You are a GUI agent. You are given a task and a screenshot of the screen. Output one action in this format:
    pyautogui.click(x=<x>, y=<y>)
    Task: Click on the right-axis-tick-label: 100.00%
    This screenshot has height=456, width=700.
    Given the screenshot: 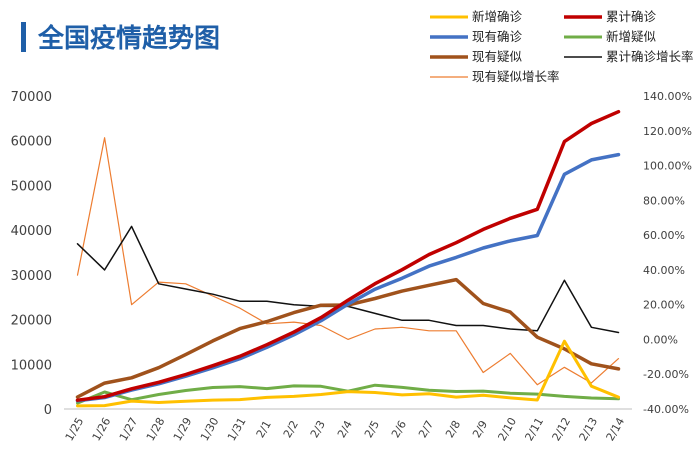 What is the action you would take?
    pyautogui.click(x=667, y=166)
    